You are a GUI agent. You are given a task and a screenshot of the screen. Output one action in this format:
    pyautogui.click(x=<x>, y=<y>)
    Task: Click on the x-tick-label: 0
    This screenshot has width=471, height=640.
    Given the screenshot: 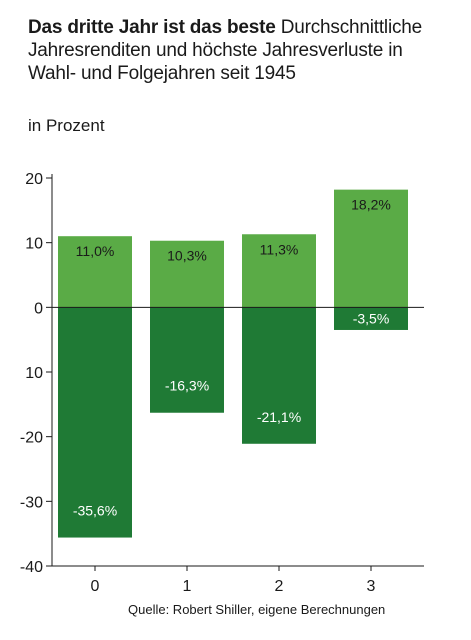 What is the action you would take?
    pyautogui.click(x=95, y=586)
    